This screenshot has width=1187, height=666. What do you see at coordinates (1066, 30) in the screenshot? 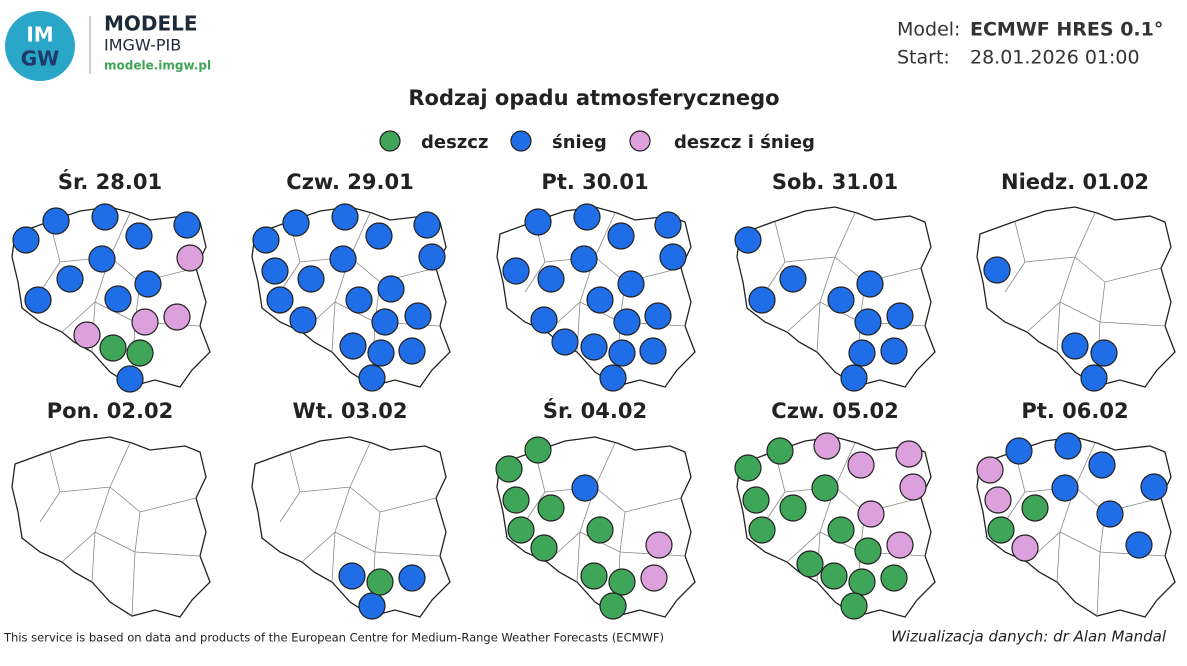
I see `model-value: ECMWF HRES 0.1°` at bounding box center [1066, 30].